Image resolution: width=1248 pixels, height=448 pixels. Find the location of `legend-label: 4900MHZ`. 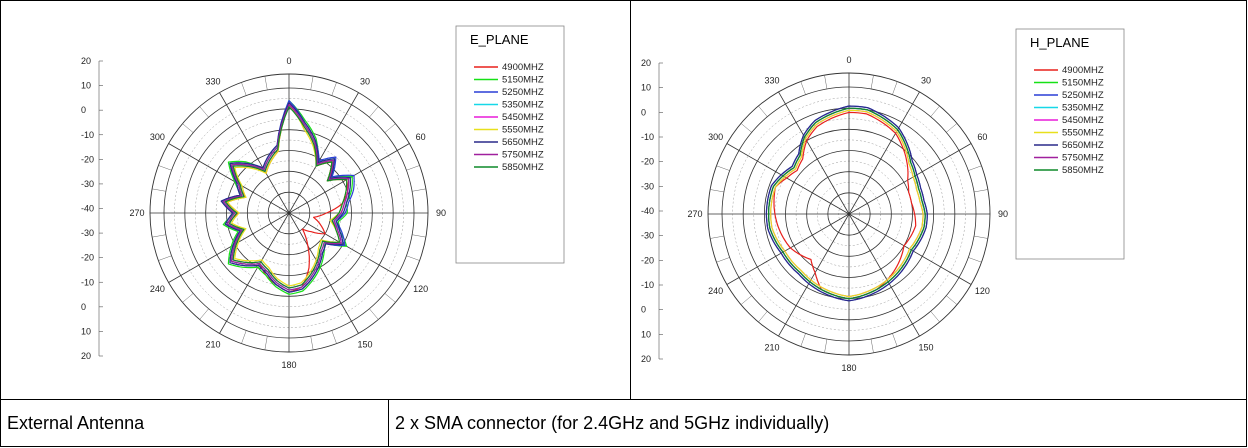

legend-label: 4900MHZ is located at coordinates (1083, 70).